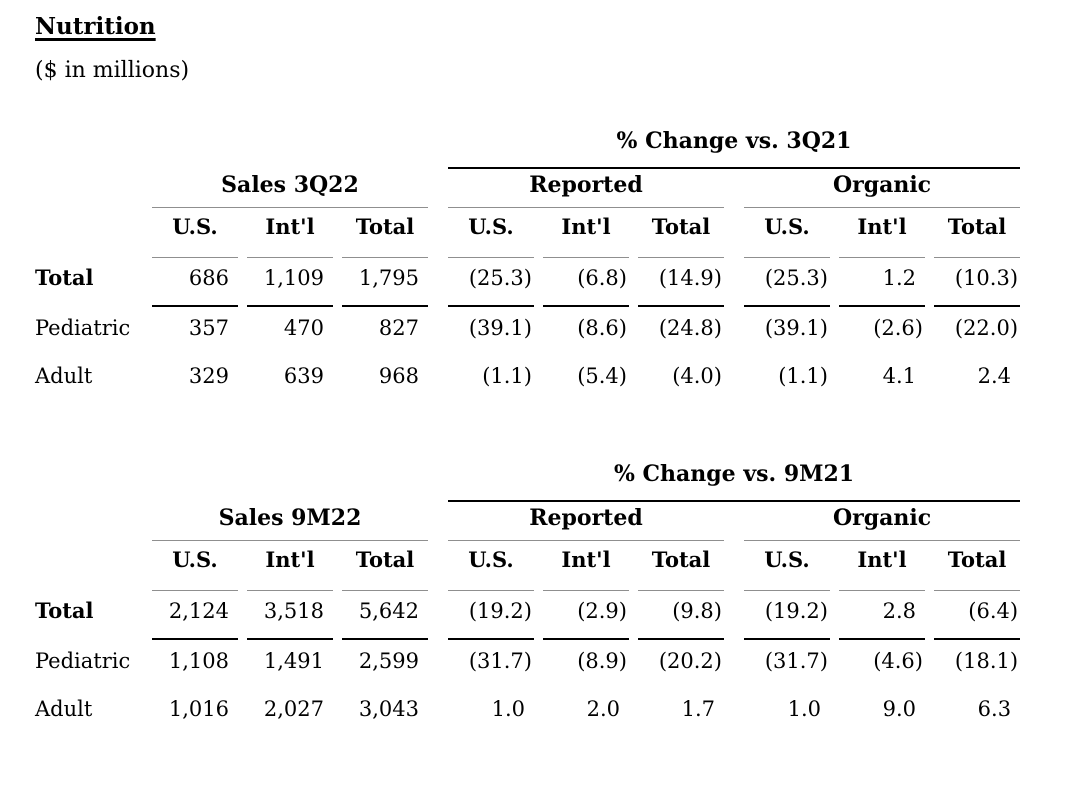 Image resolution: width=1080 pixels, height=805 pixels. What do you see at coordinates (198, 709) in the screenshot?
I see `cell-value: 1,016` at bounding box center [198, 709].